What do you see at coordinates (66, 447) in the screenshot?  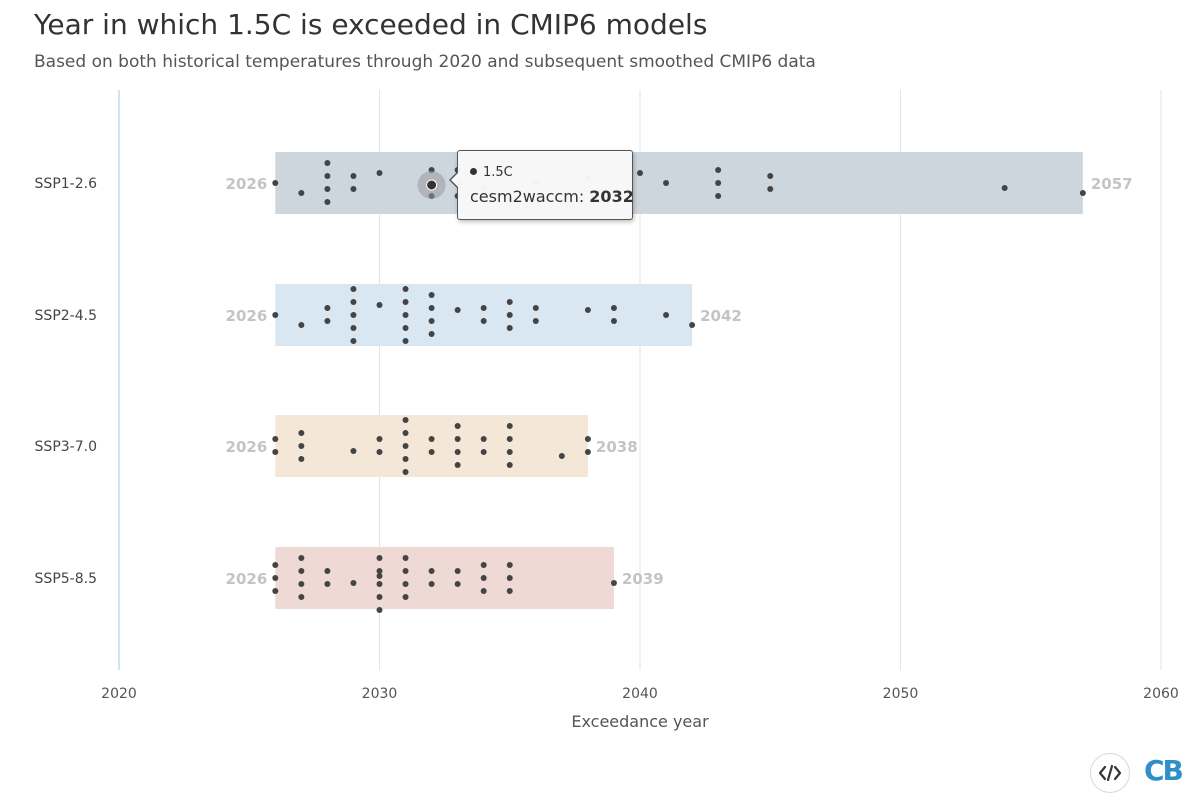 I see `category-label: SSP3-7.0` at bounding box center [66, 447].